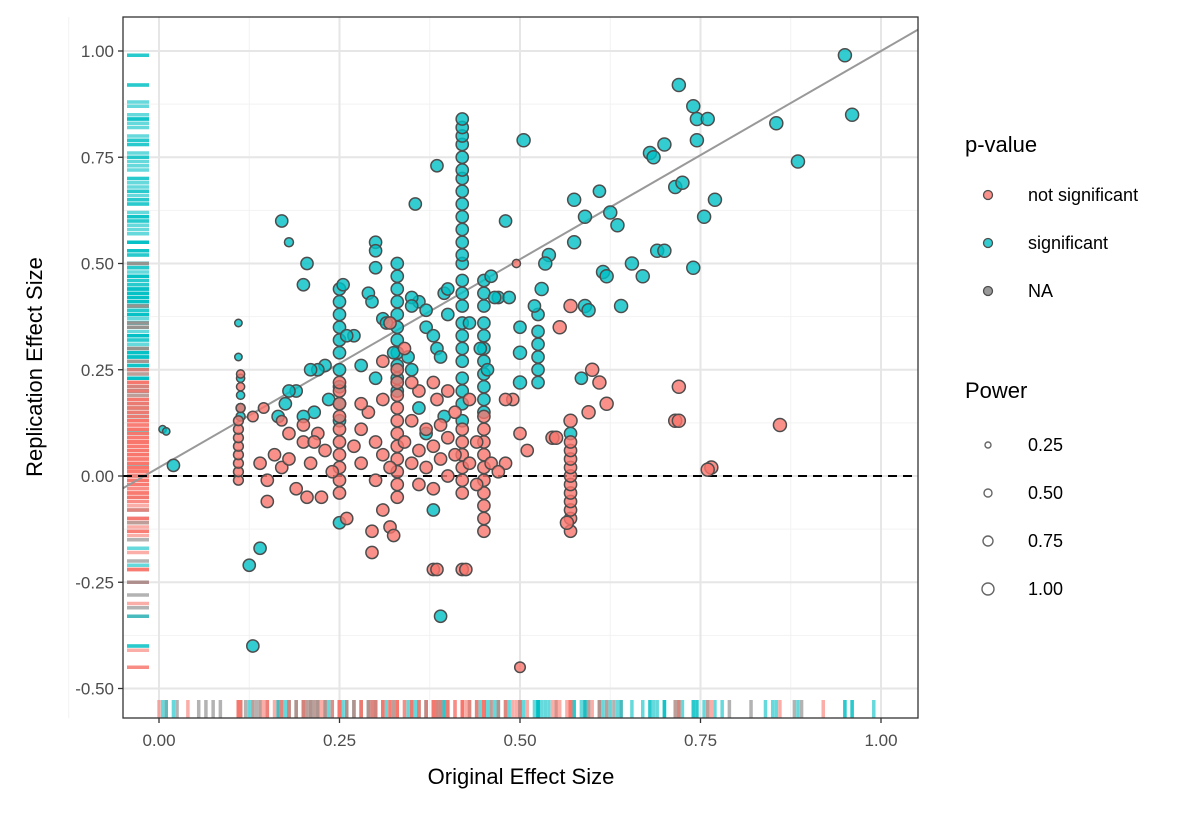 The image size is (1200, 814). Describe the element at coordinates (1083, 195) in the screenshot. I see `legend-label: not significant` at that location.